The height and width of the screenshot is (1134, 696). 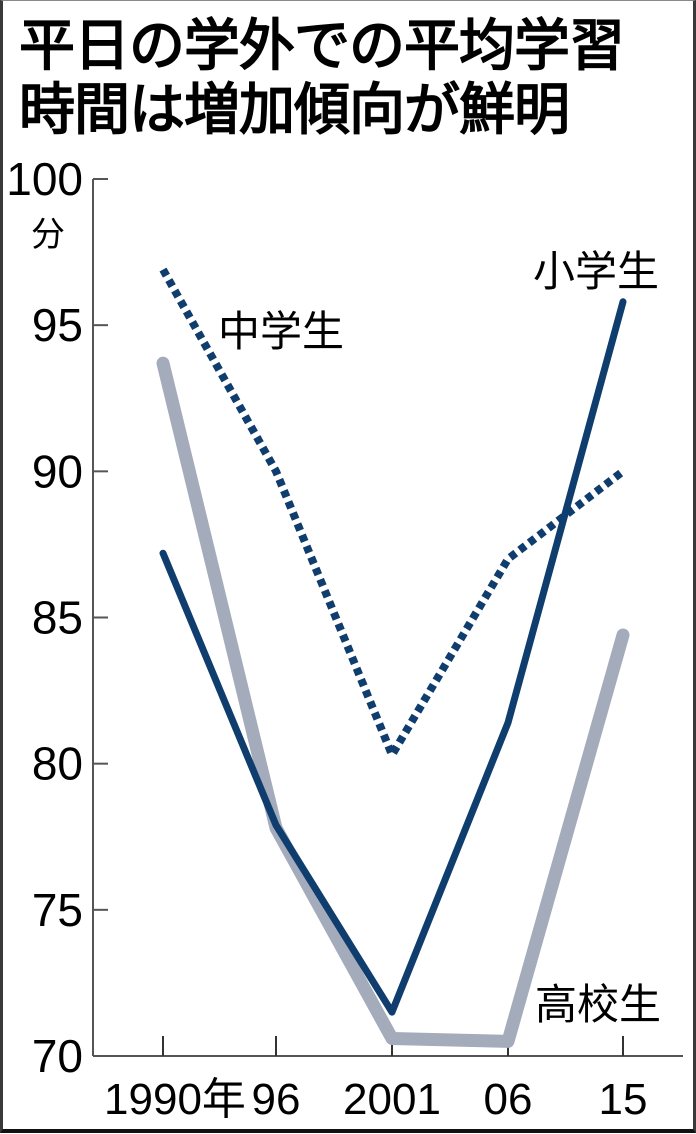 I want to click on y-tick-label: 70, so click(x=57, y=1056).